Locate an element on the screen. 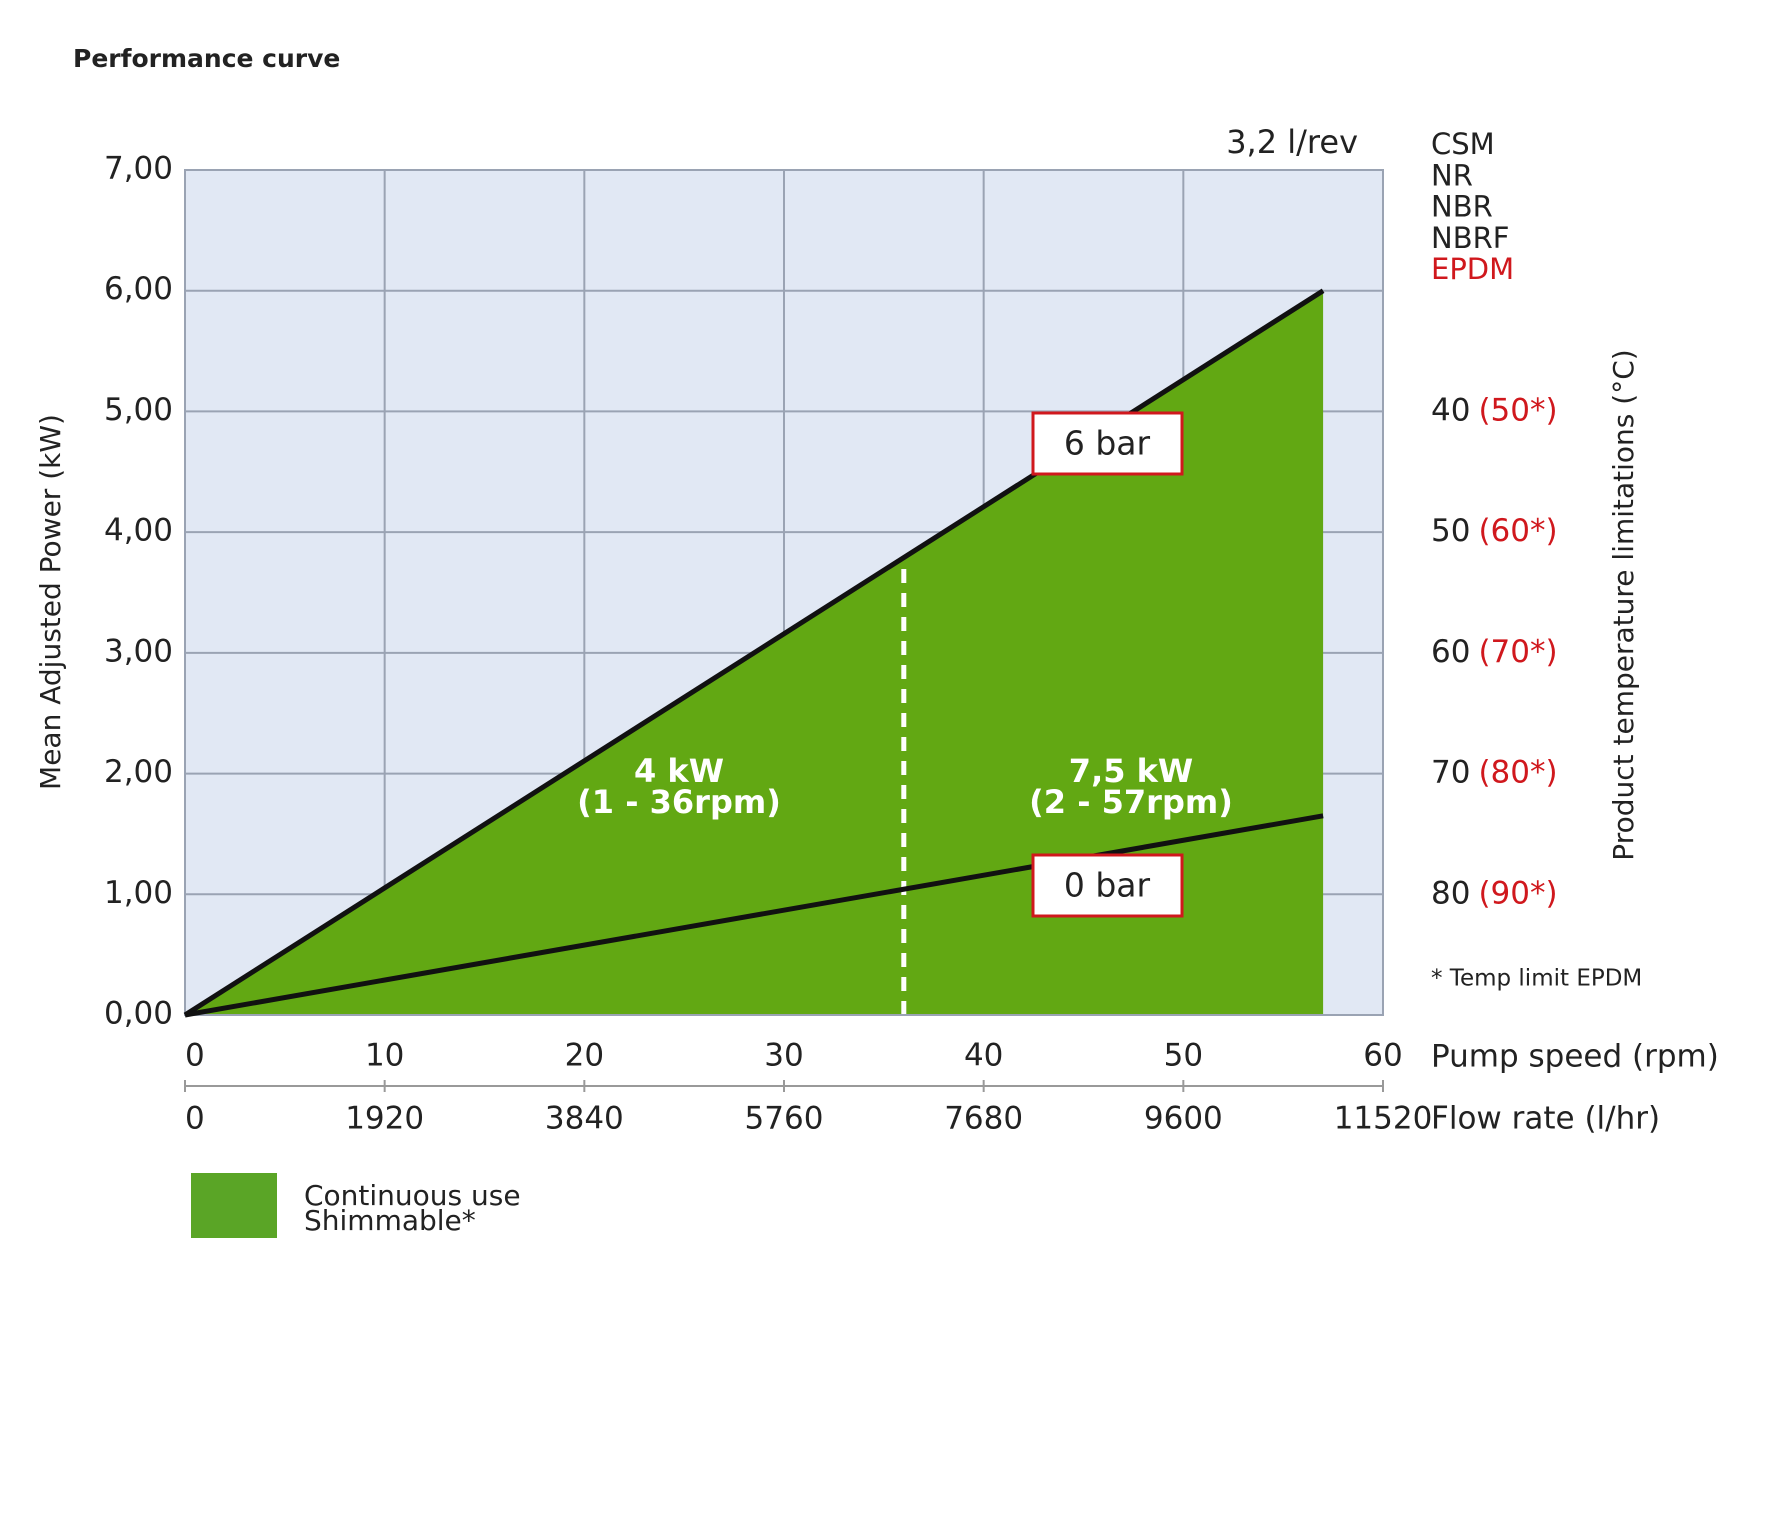  y2-tick-value: 40 is located at coordinates (1450, 410).